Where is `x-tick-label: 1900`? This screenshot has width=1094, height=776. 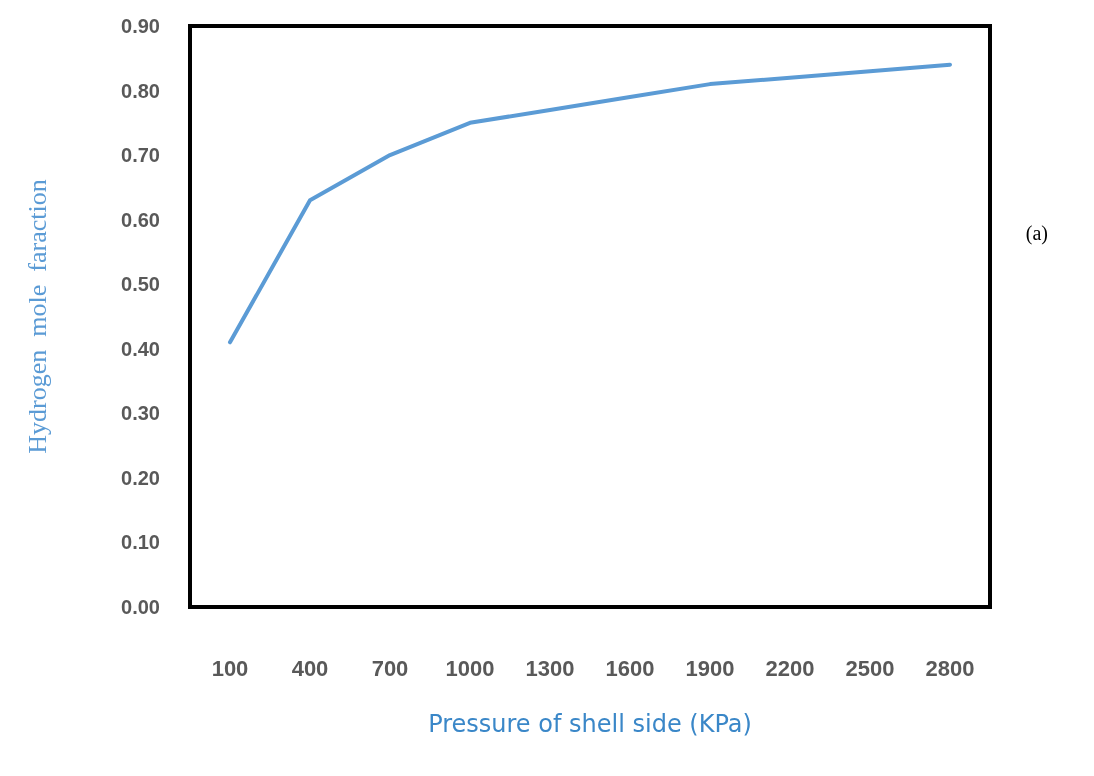 x-tick-label: 1900 is located at coordinates (710, 668).